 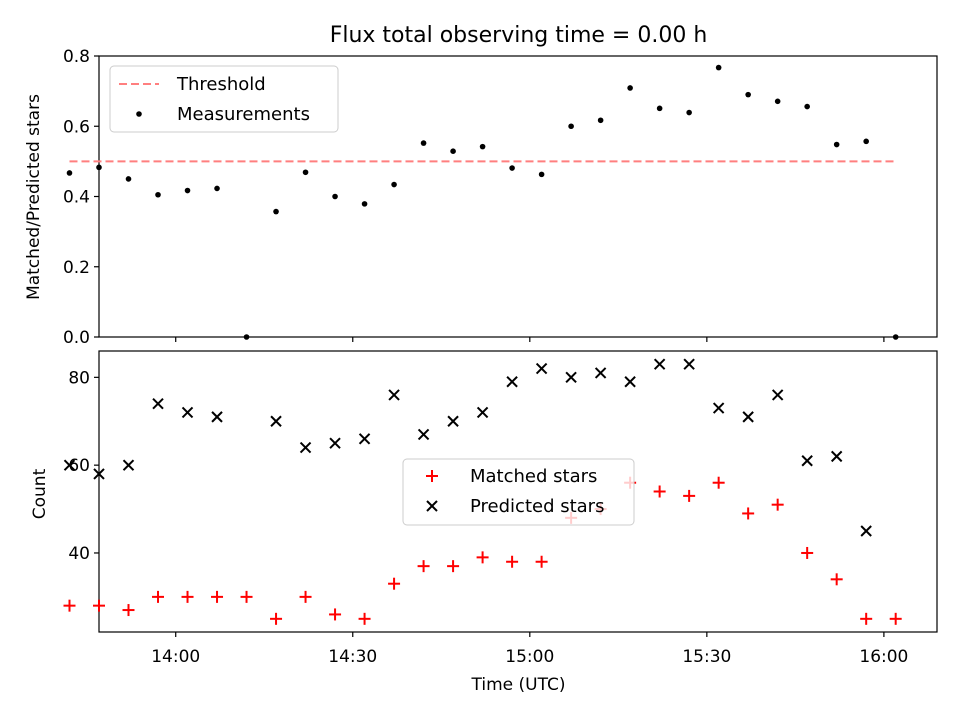 What do you see at coordinates (432, 476) in the screenshot?
I see `matched-legend-marker` at bounding box center [432, 476].